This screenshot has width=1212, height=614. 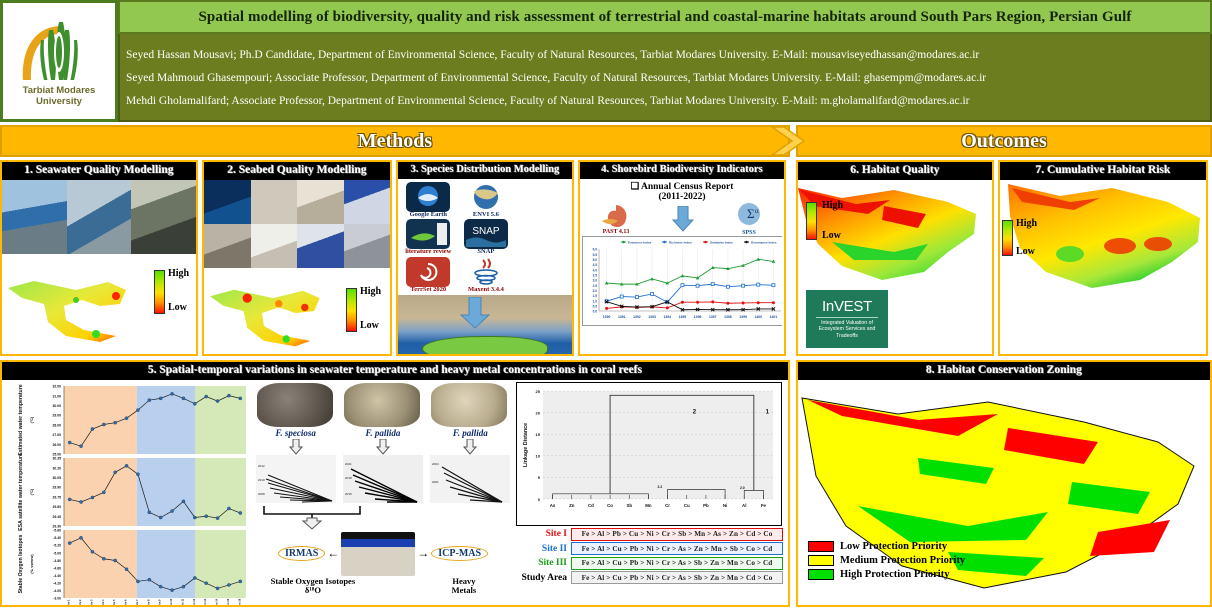 I want to click on svg-text: 30.00, so click(x=57, y=406).